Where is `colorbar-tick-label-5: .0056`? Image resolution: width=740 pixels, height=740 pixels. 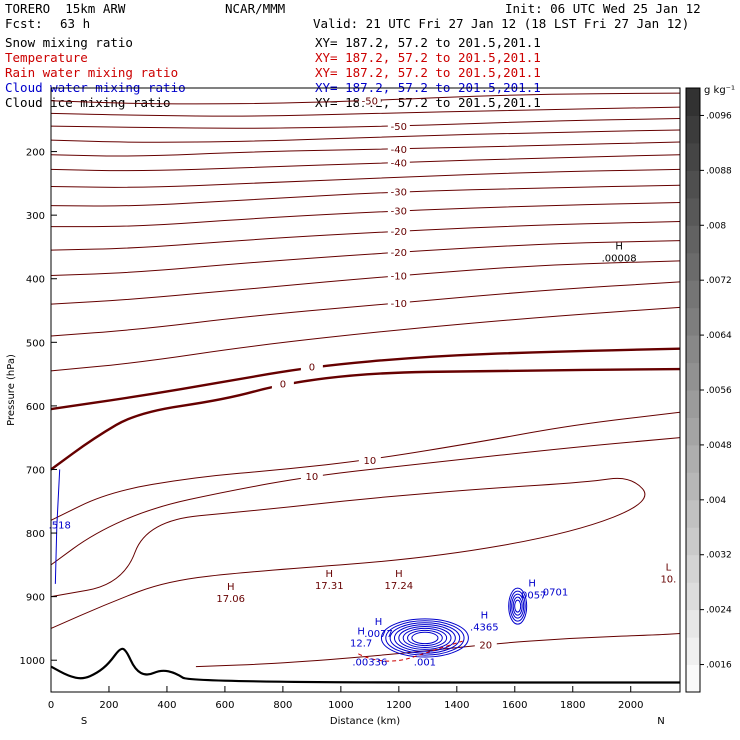 colorbar-tick-label-5: .0056 is located at coordinates (719, 391).